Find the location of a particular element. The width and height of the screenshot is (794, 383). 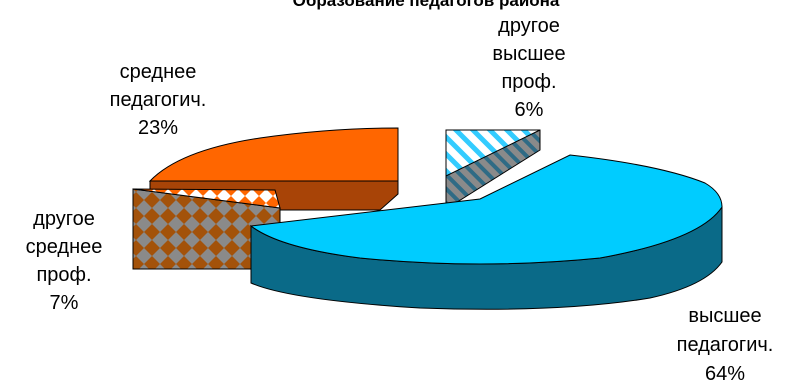

label-vysshee-pedagogich: высшее педагогич. 64% is located at coordinates (725, 344).